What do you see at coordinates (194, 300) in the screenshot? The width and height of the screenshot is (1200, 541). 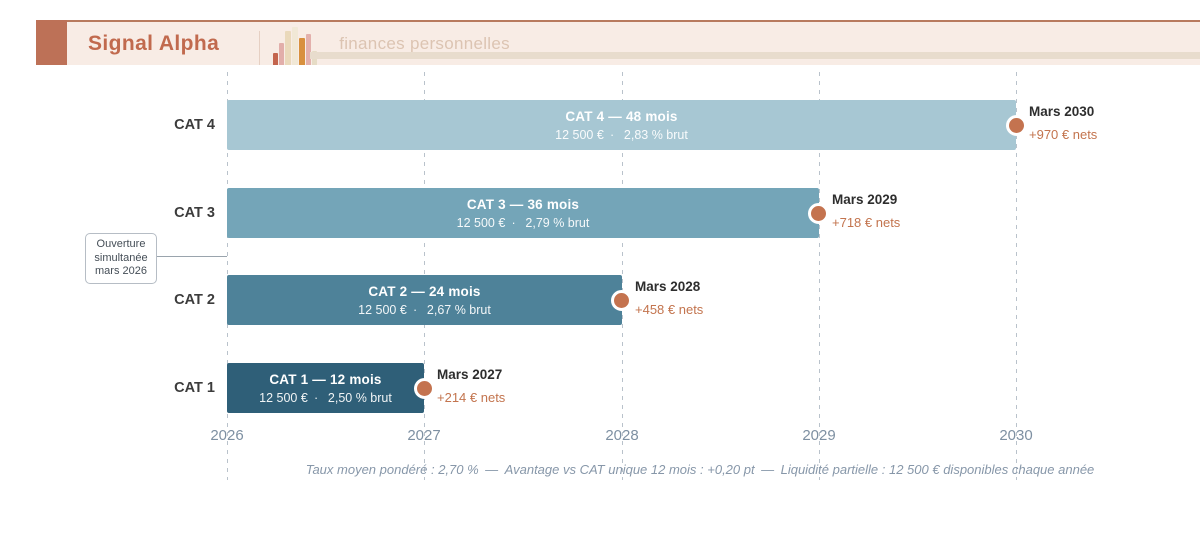 I see `row-label-cat-2: CAT 2` at bounding box center [194, 300].